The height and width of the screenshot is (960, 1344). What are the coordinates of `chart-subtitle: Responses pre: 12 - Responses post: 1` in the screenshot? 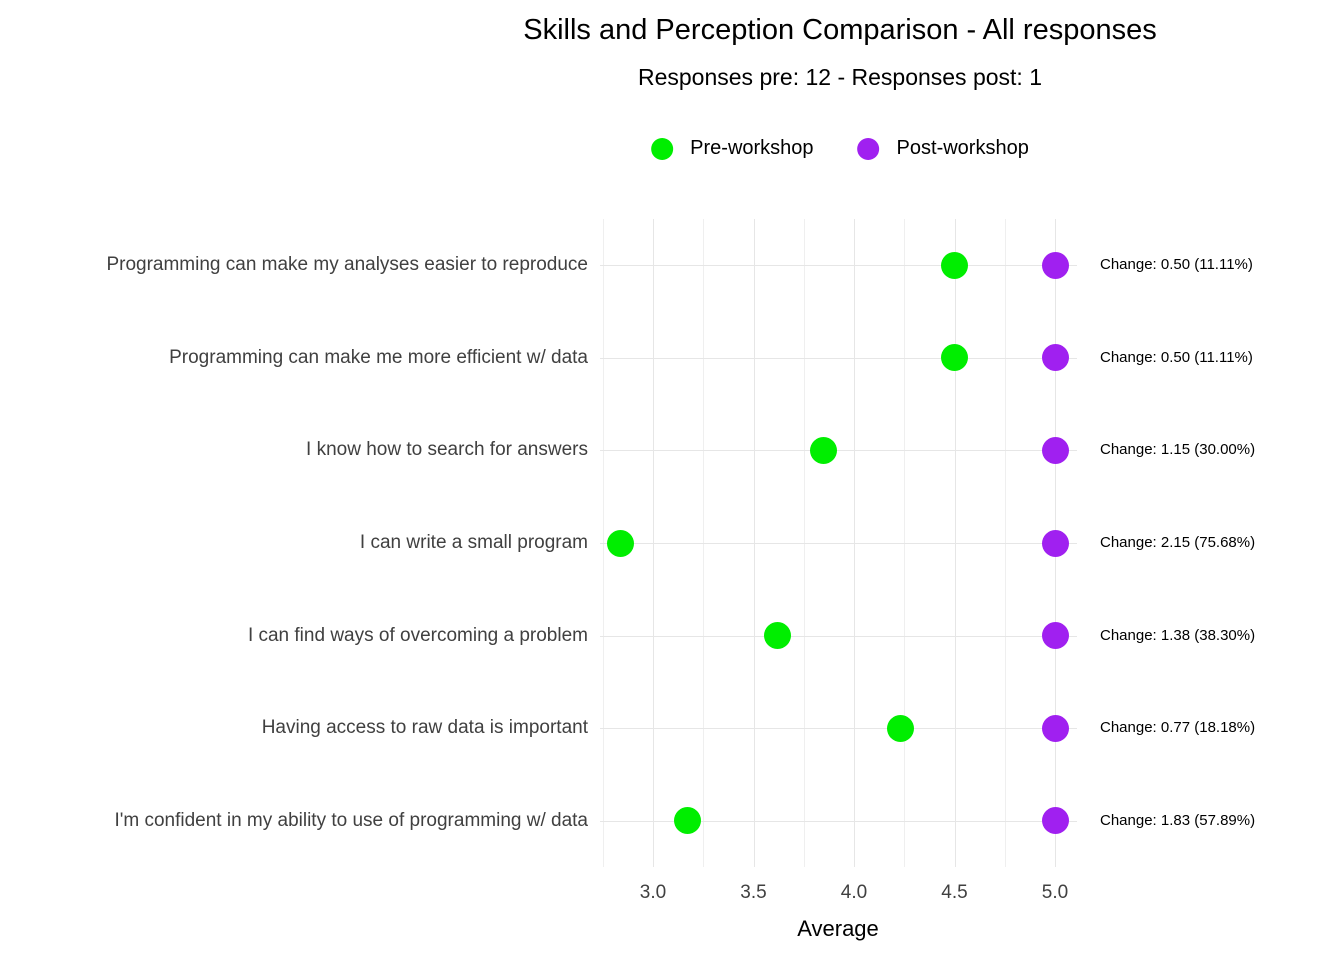 It's located at (840, 77).